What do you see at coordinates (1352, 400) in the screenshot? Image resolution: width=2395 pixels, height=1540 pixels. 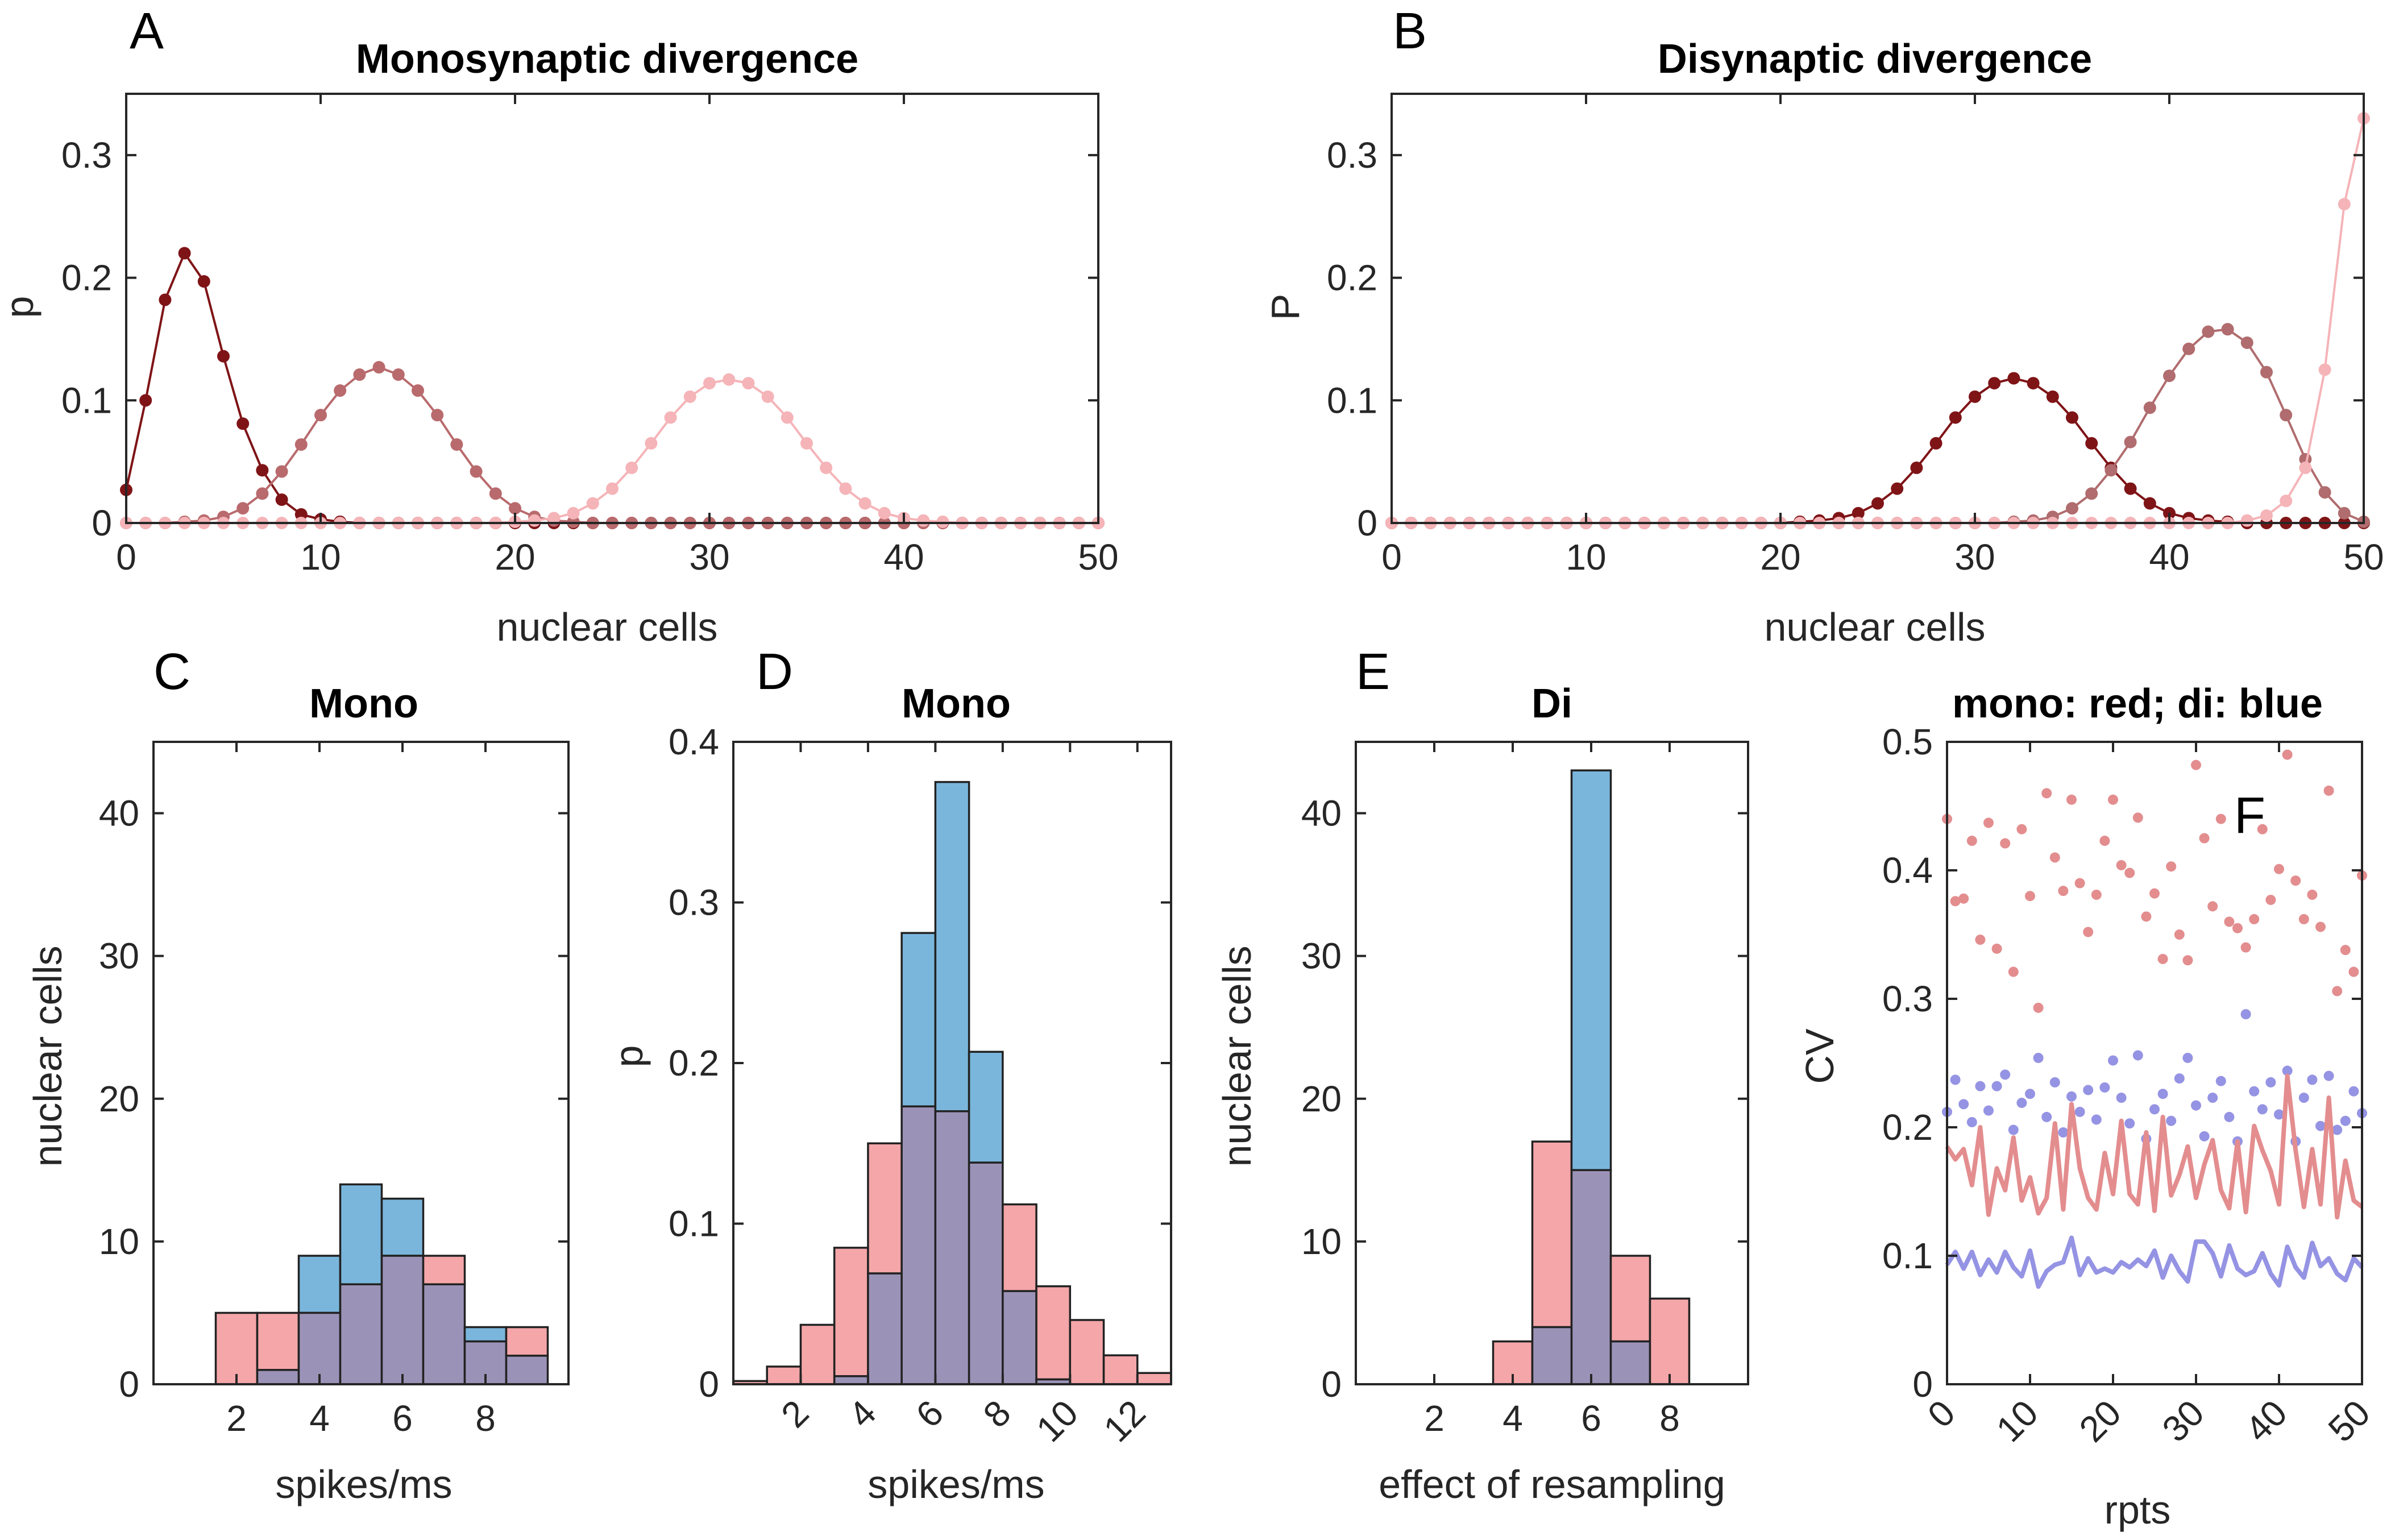 I see `y-tick-label: 0.1` at bounding box center [1352, 400].